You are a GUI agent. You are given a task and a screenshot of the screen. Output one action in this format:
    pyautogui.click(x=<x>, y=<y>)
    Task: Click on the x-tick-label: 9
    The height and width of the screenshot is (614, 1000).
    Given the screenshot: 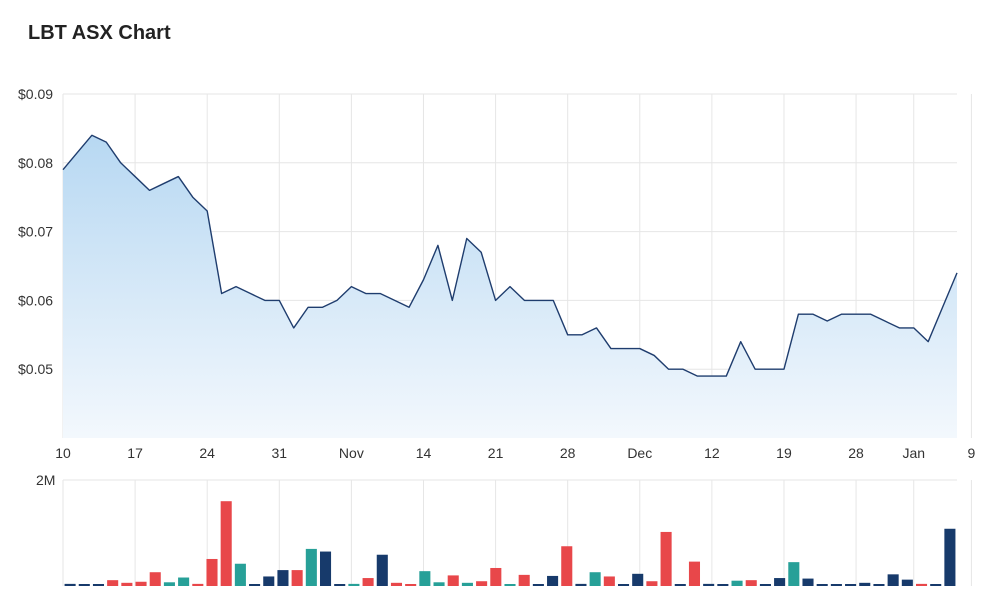 What is the action you would take?
    pyautogui.click(x=972, y=453)
    